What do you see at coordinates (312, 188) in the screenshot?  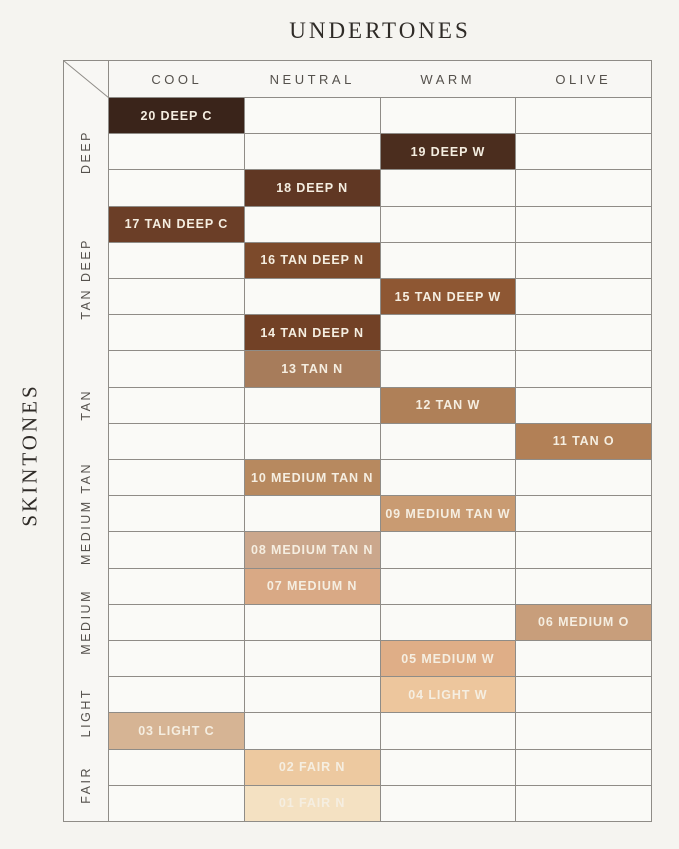 I see `shade-cell-18-deep-n: 18 DEEP N` at bounding box center [312, 188].